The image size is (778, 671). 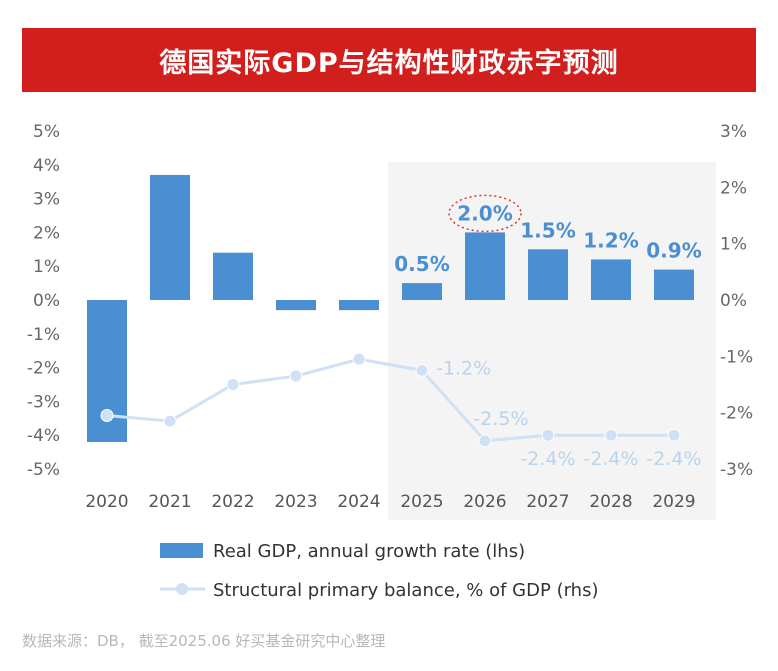 I want to click on legend-bar-swatch, so click(x=181, y=550).